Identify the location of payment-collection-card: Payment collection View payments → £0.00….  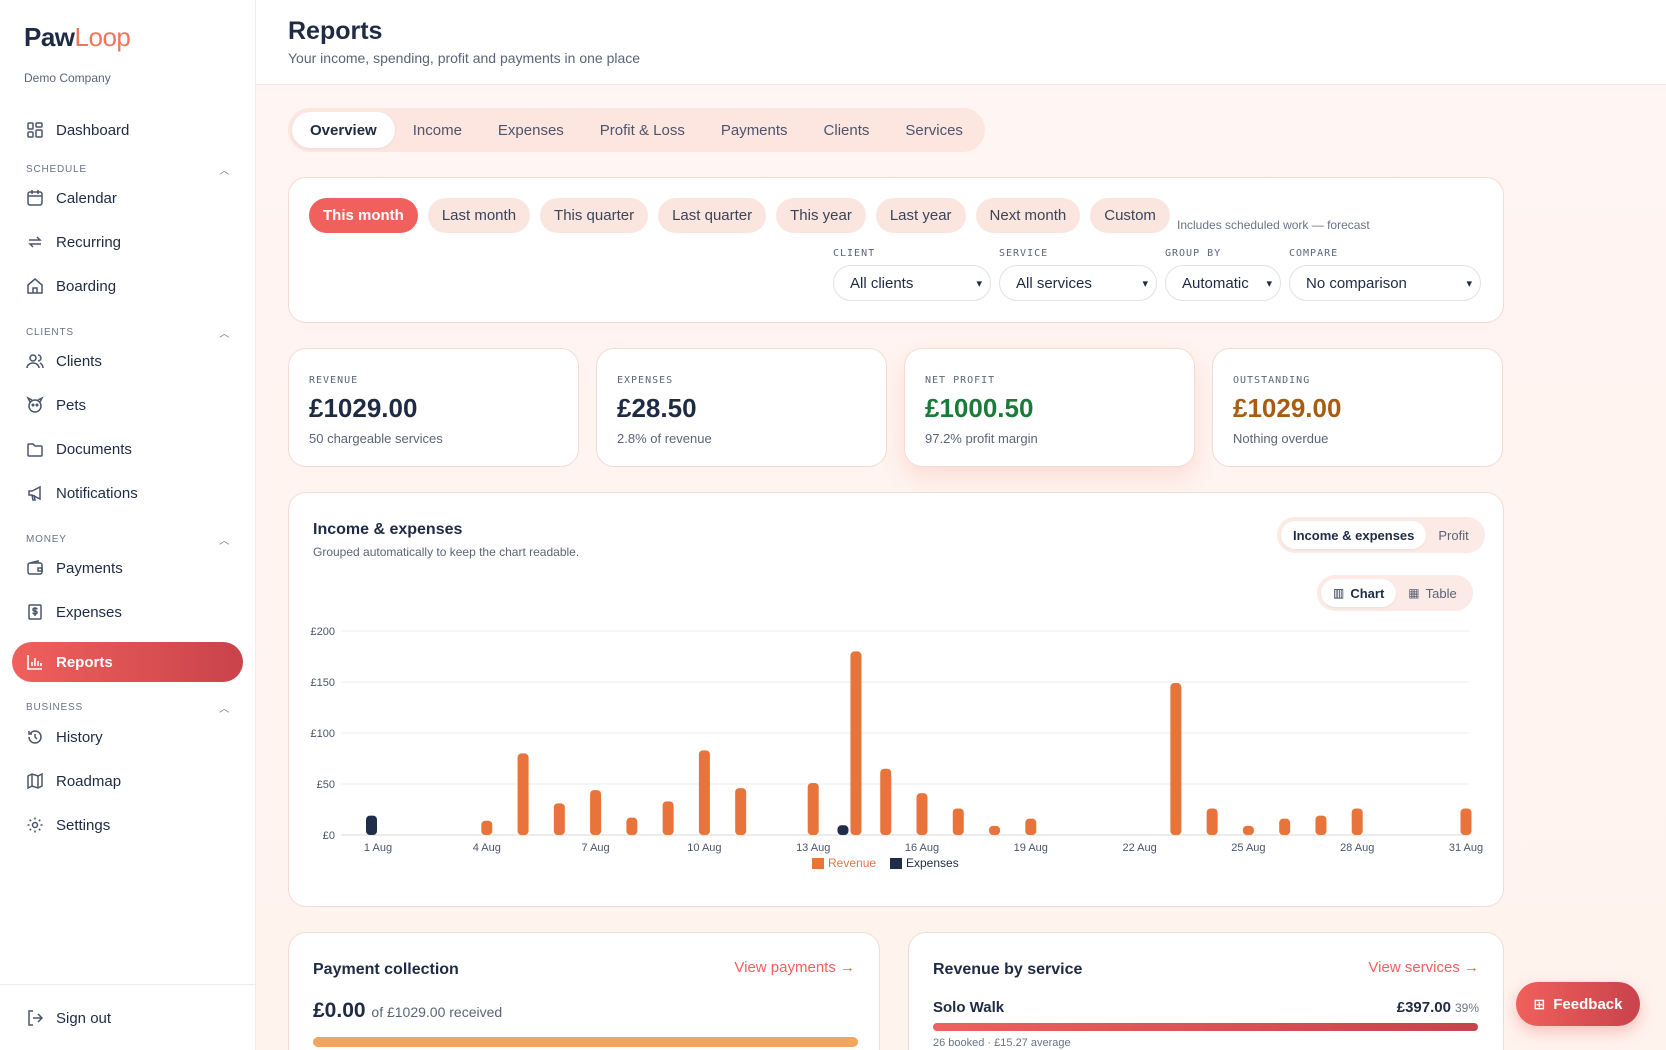
(584, 991).